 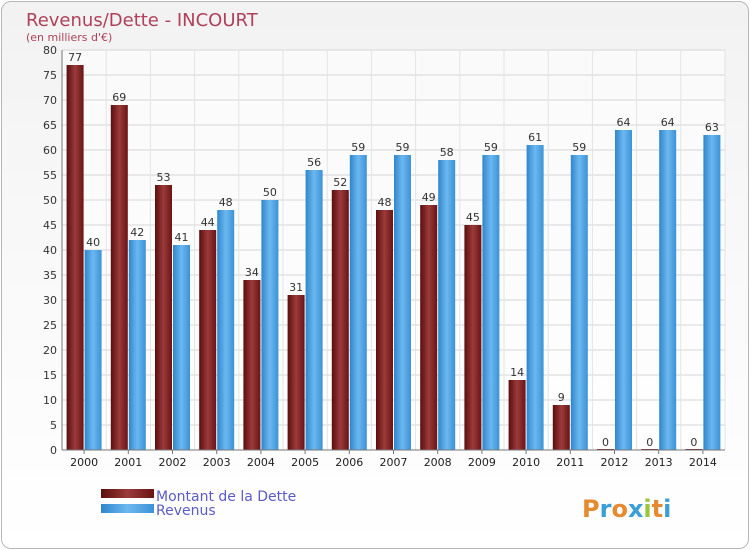 I want to click on data-label-revenus: 40, so click(x=93, y=242).